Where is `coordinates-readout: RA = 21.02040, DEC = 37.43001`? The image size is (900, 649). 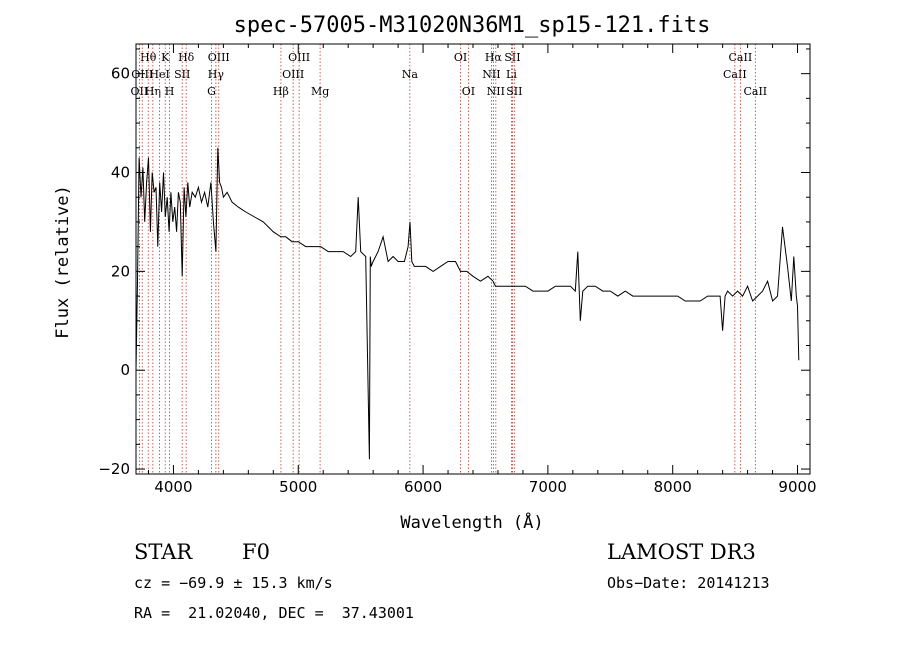
coordinates-readout: RA = 21.02040, DEC = 37.43001 is located at coordinates (274, 613).